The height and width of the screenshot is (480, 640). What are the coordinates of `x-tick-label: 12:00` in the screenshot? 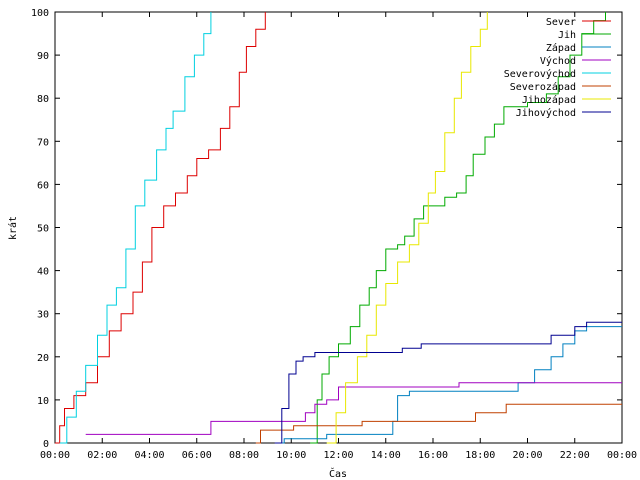 It's located at (338, 455).